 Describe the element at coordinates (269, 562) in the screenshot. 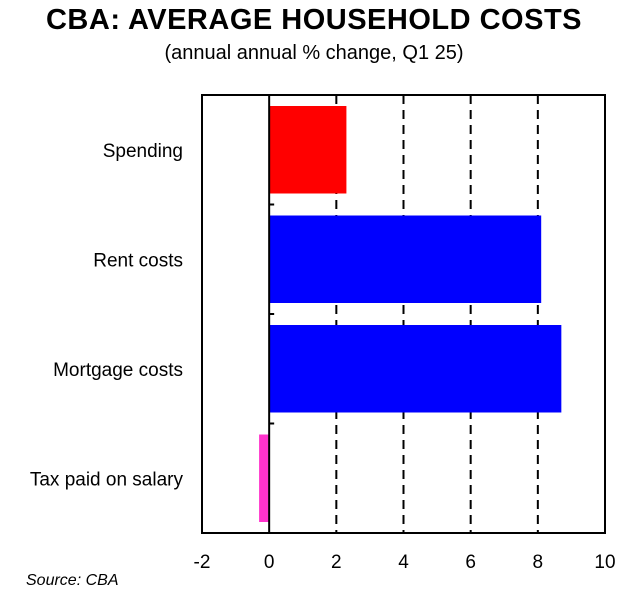

I see `x-tick-label: 0` at that location.